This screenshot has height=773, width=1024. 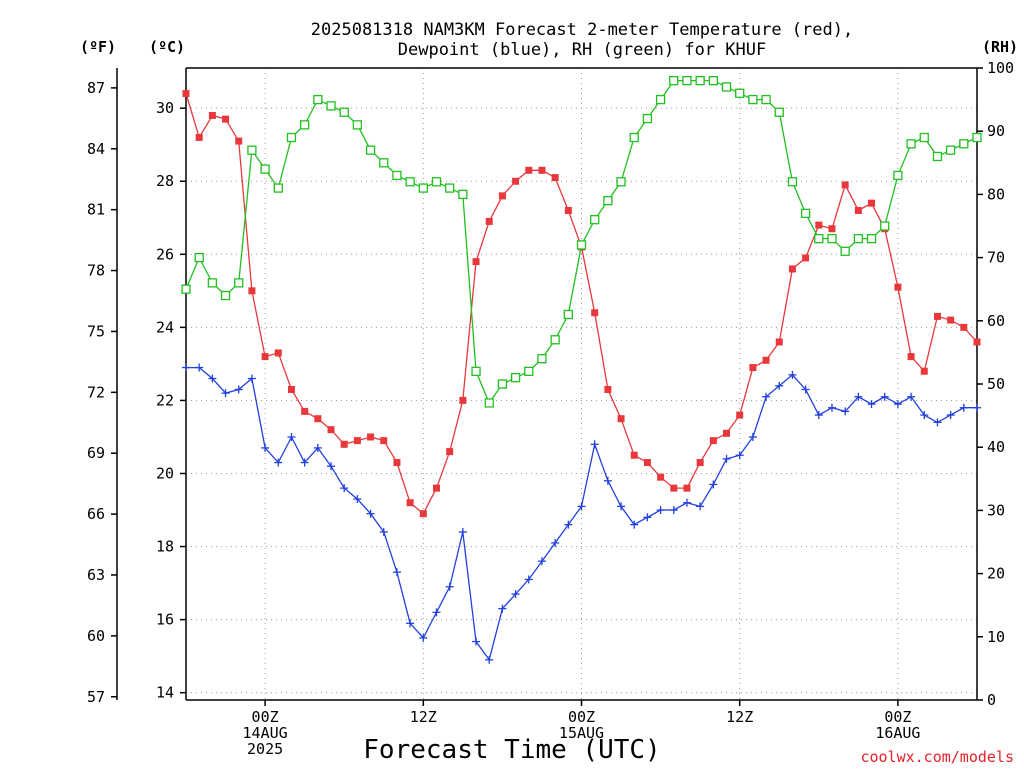 What do you see at coordinates (96, 271) in the screenshot?
I see `fahrenheit-tick-label: 78` at bounding box center [96, 271].